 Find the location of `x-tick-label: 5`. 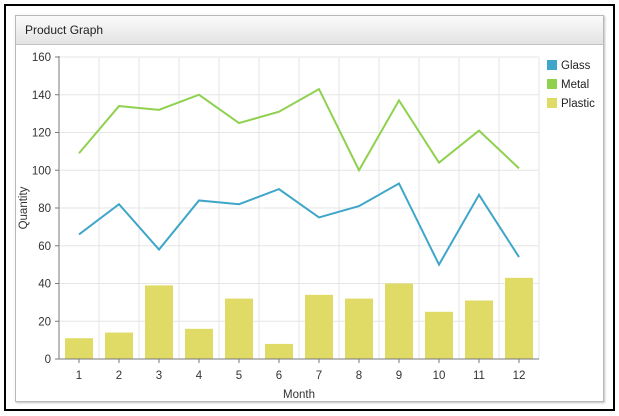

x-tick-label: 5 is located at coordinates (239, 376).